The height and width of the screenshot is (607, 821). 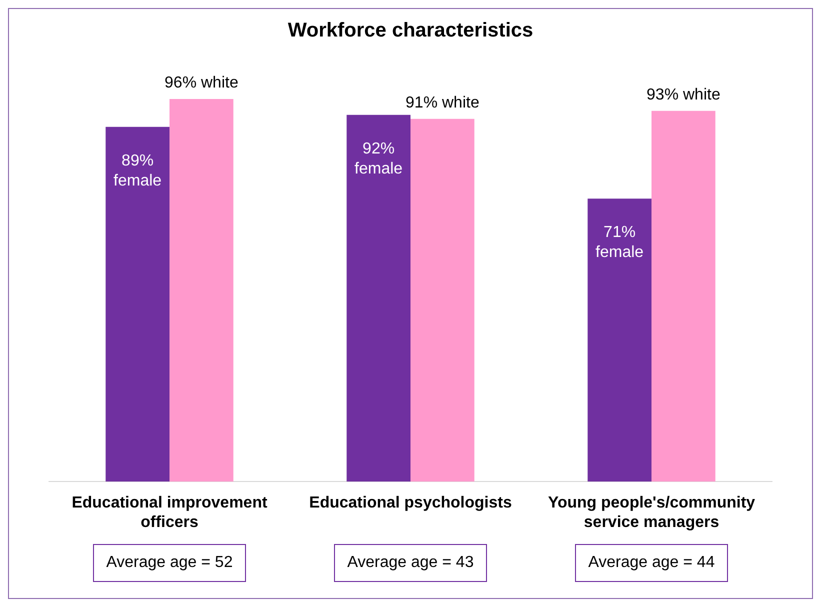 What do you see at coordinates (410, 503) in the screenshot?
I see `x-tick-label: Educational psychologists` at bounding box center [410, 503].